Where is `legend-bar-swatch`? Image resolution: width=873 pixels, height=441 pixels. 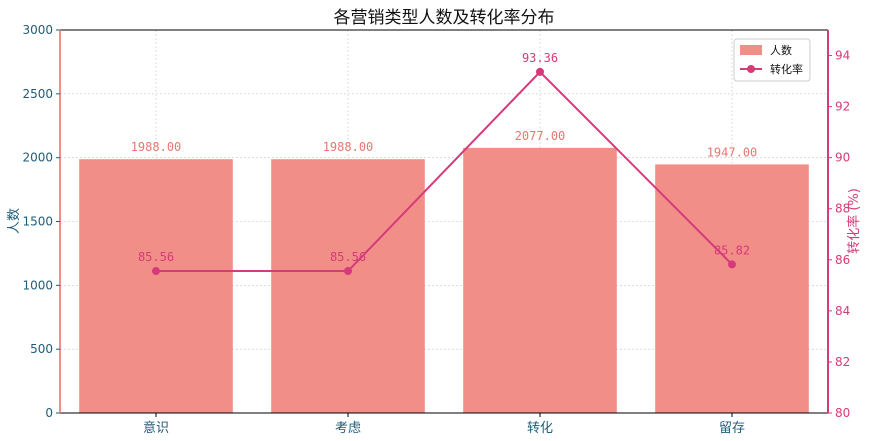
legend-bar-swatch is located at coordinates (751, 50).